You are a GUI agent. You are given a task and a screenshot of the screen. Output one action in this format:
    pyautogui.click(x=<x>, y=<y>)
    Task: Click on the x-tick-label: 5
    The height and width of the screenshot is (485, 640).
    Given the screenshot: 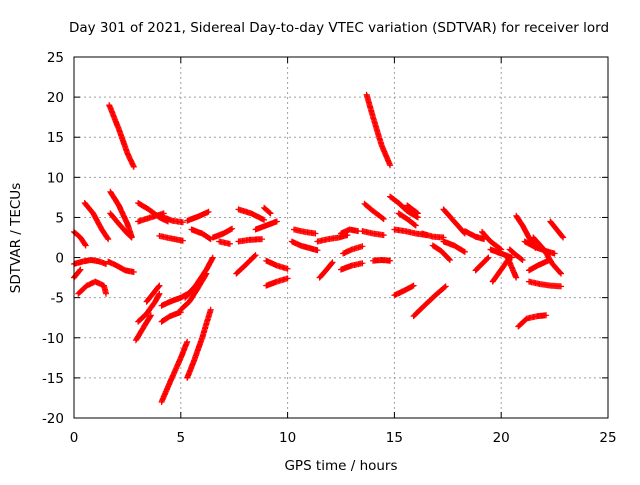 What is the action you would take?
    pyautogui.click(x=181, y=438)
    